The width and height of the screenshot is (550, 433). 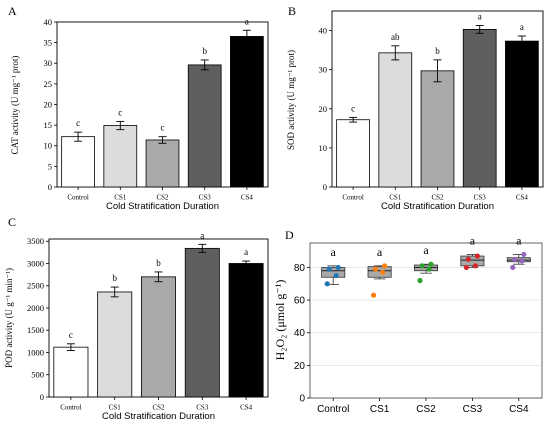 I want to click on y-tick-label: 15, so click(x=48, y=125).